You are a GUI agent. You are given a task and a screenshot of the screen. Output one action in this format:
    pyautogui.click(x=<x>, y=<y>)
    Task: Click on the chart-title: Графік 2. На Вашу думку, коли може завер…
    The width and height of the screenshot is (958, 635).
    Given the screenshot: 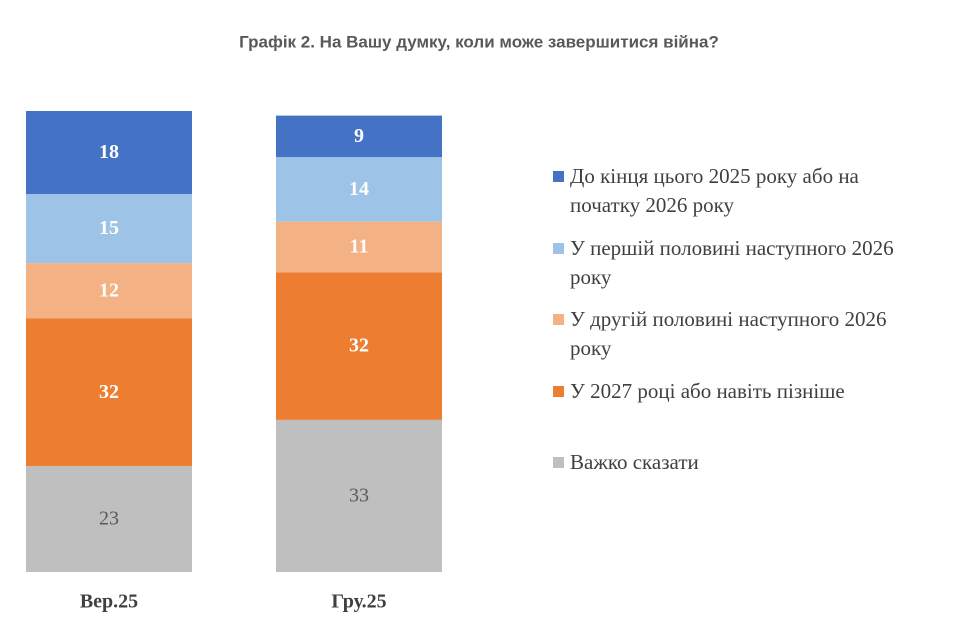 What is the action you would take?
    pyautogui.click(x=479, y=41)
    